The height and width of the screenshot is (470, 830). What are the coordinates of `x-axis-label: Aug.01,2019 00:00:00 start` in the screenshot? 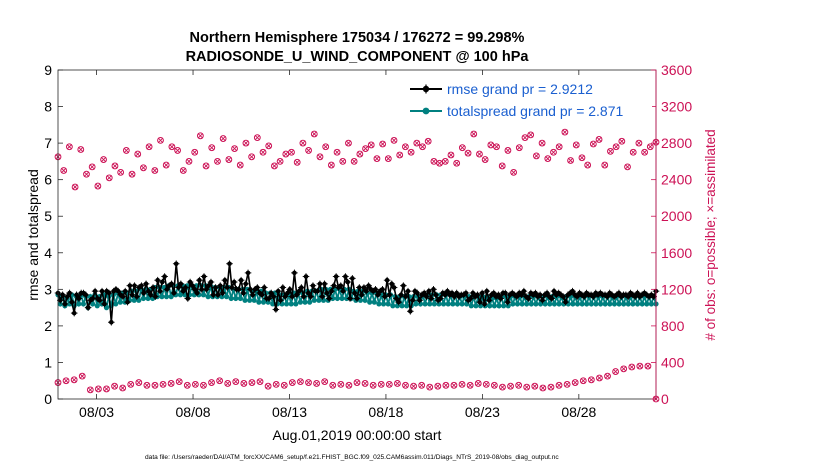 It's located at (357, 435).